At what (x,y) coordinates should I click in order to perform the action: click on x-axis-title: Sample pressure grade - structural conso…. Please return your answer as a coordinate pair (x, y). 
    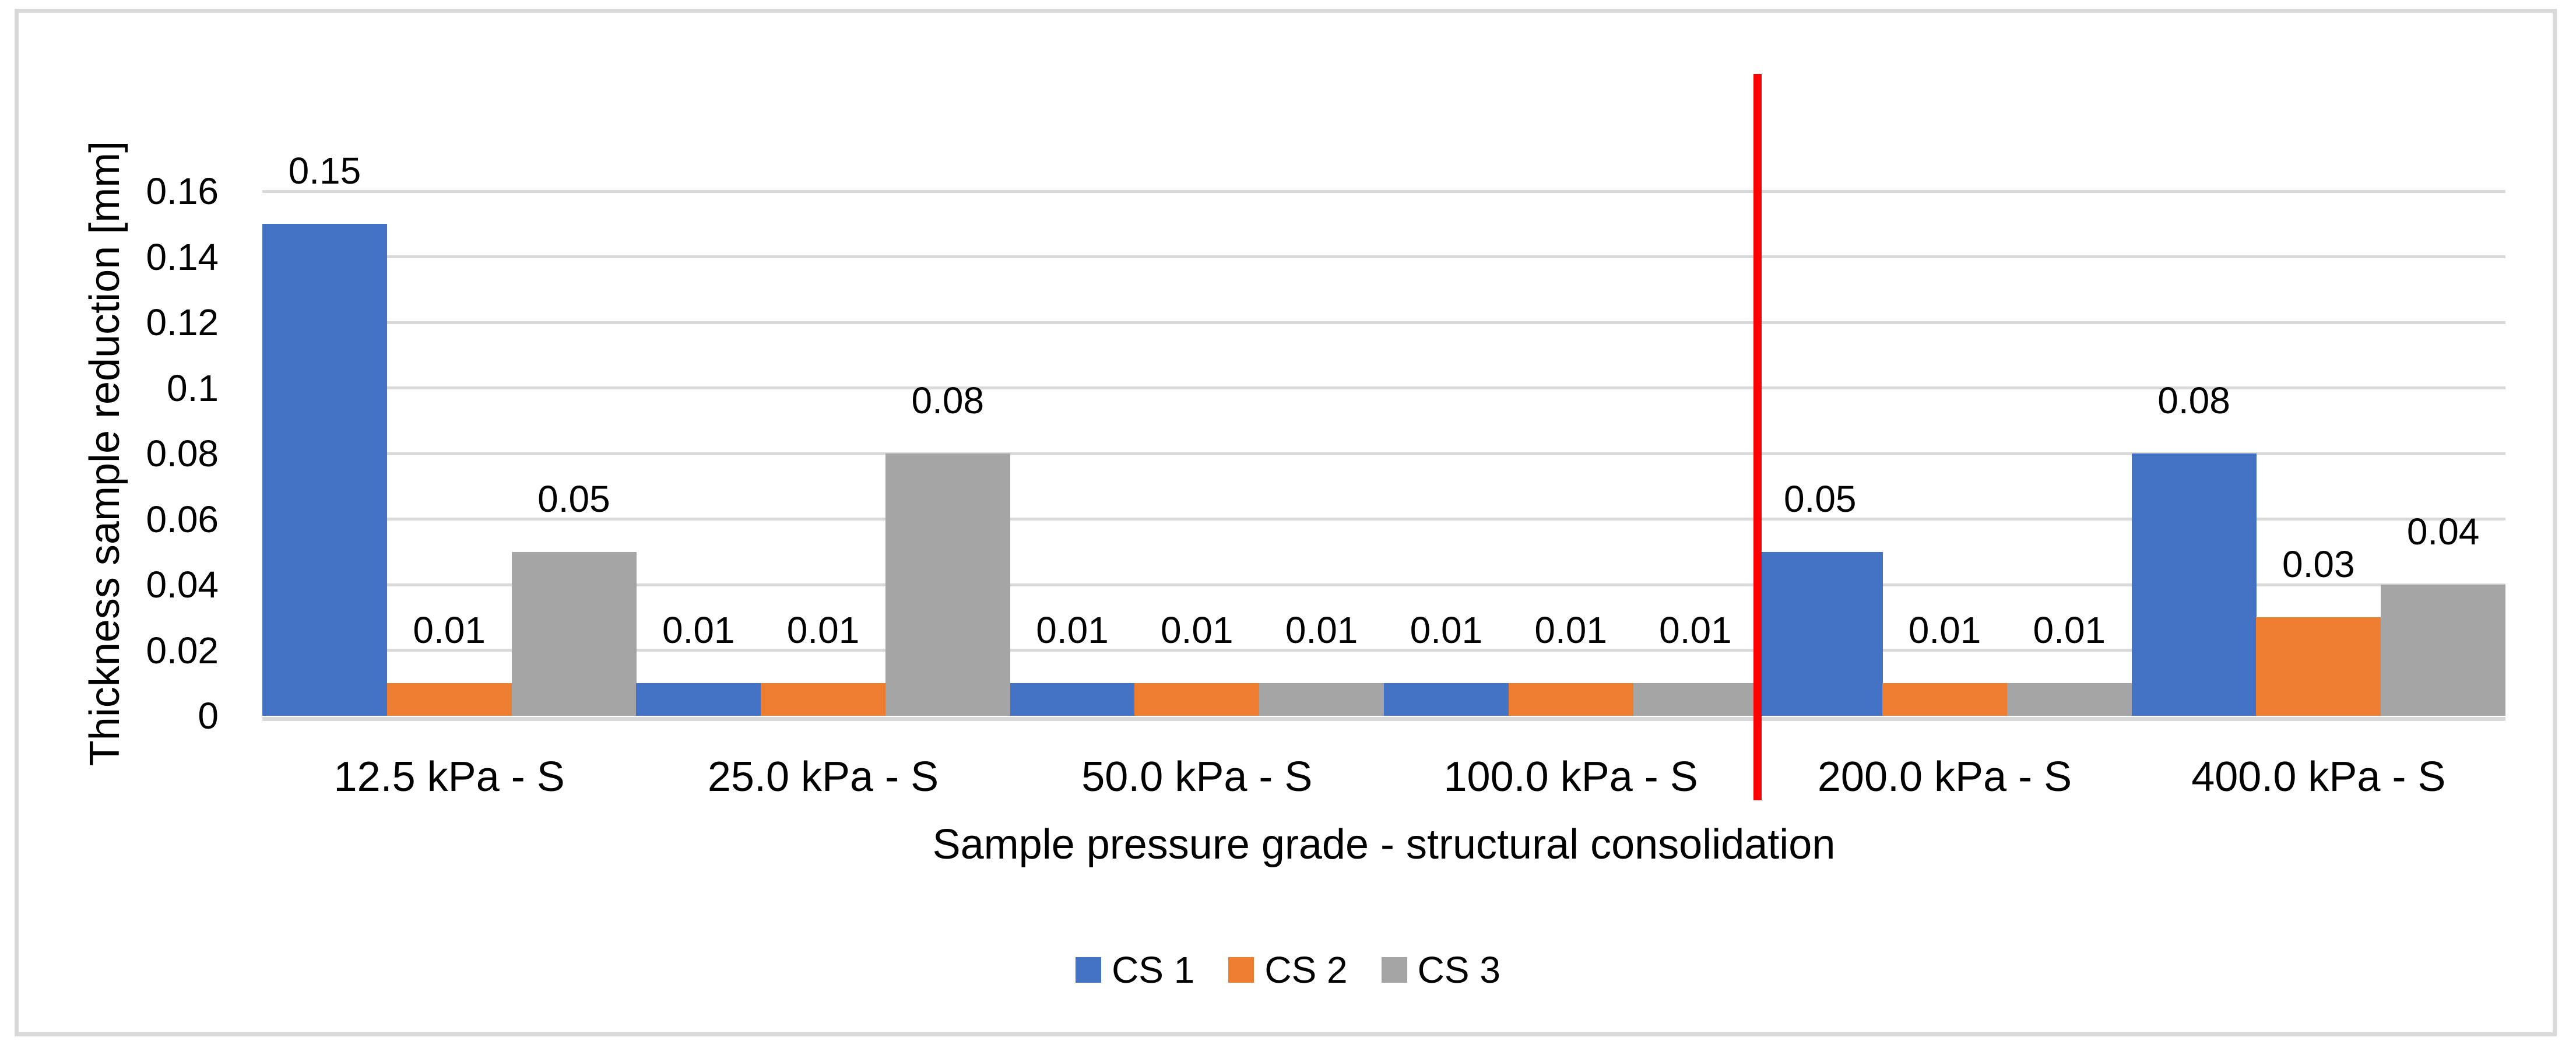
    Looking at the image, I should click on (1384, 844).